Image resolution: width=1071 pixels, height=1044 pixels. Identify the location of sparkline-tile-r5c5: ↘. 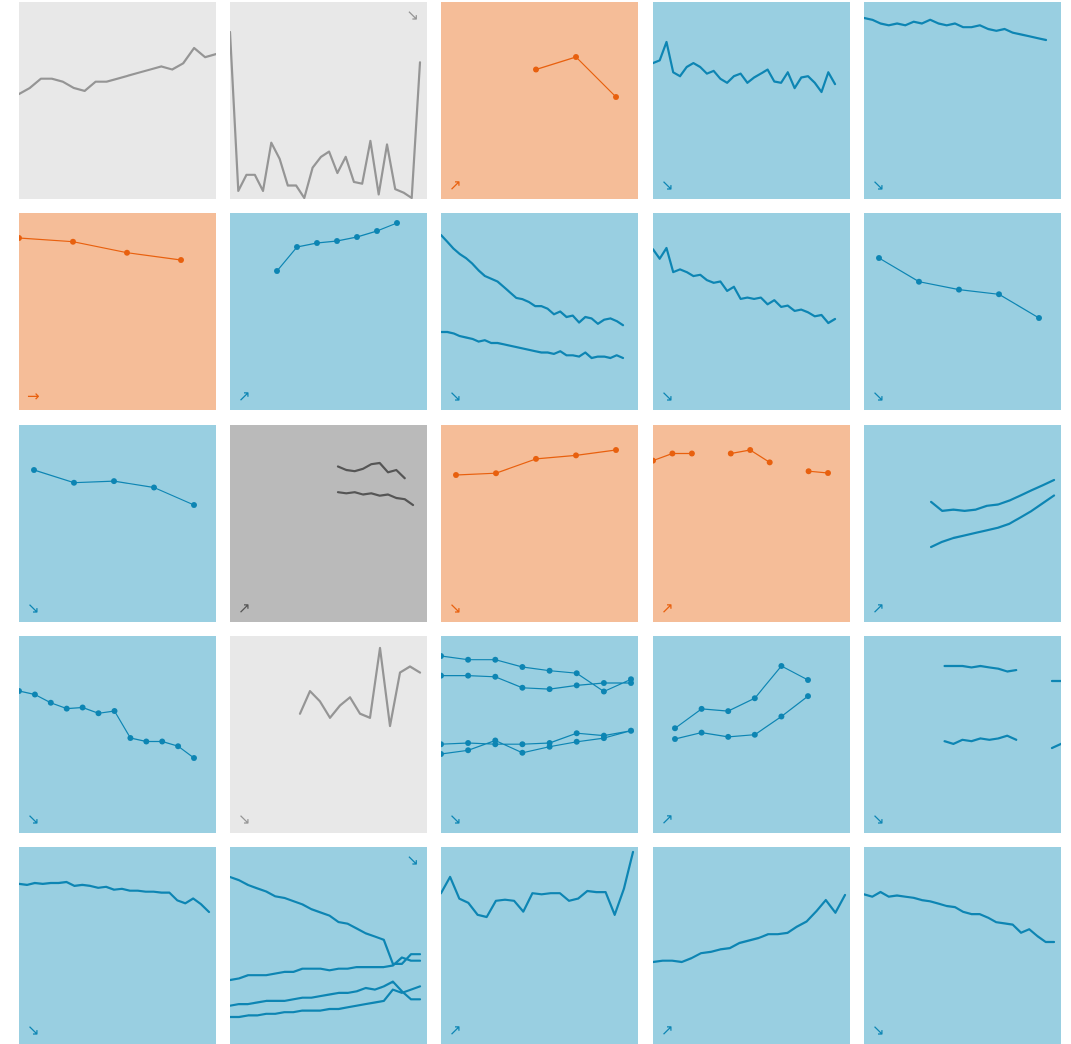
(962, 945).